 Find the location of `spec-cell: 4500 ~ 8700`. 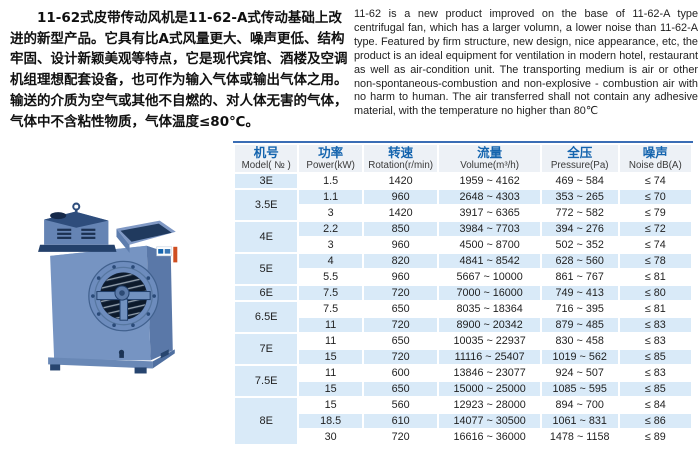

spec-cell: 4500 ~ 8700 is located at coordinates (489, 245).